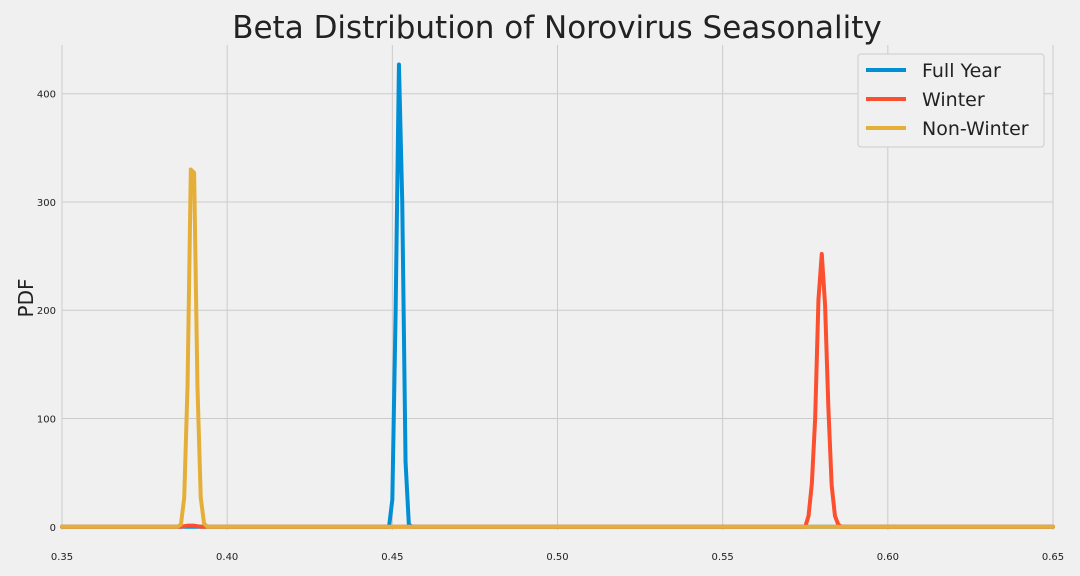 This screenshot has height=576, width=1080. Describe the element at coordinates (46, 203) in the screenshot. I see `y-tick-label-3: 300` at that location.